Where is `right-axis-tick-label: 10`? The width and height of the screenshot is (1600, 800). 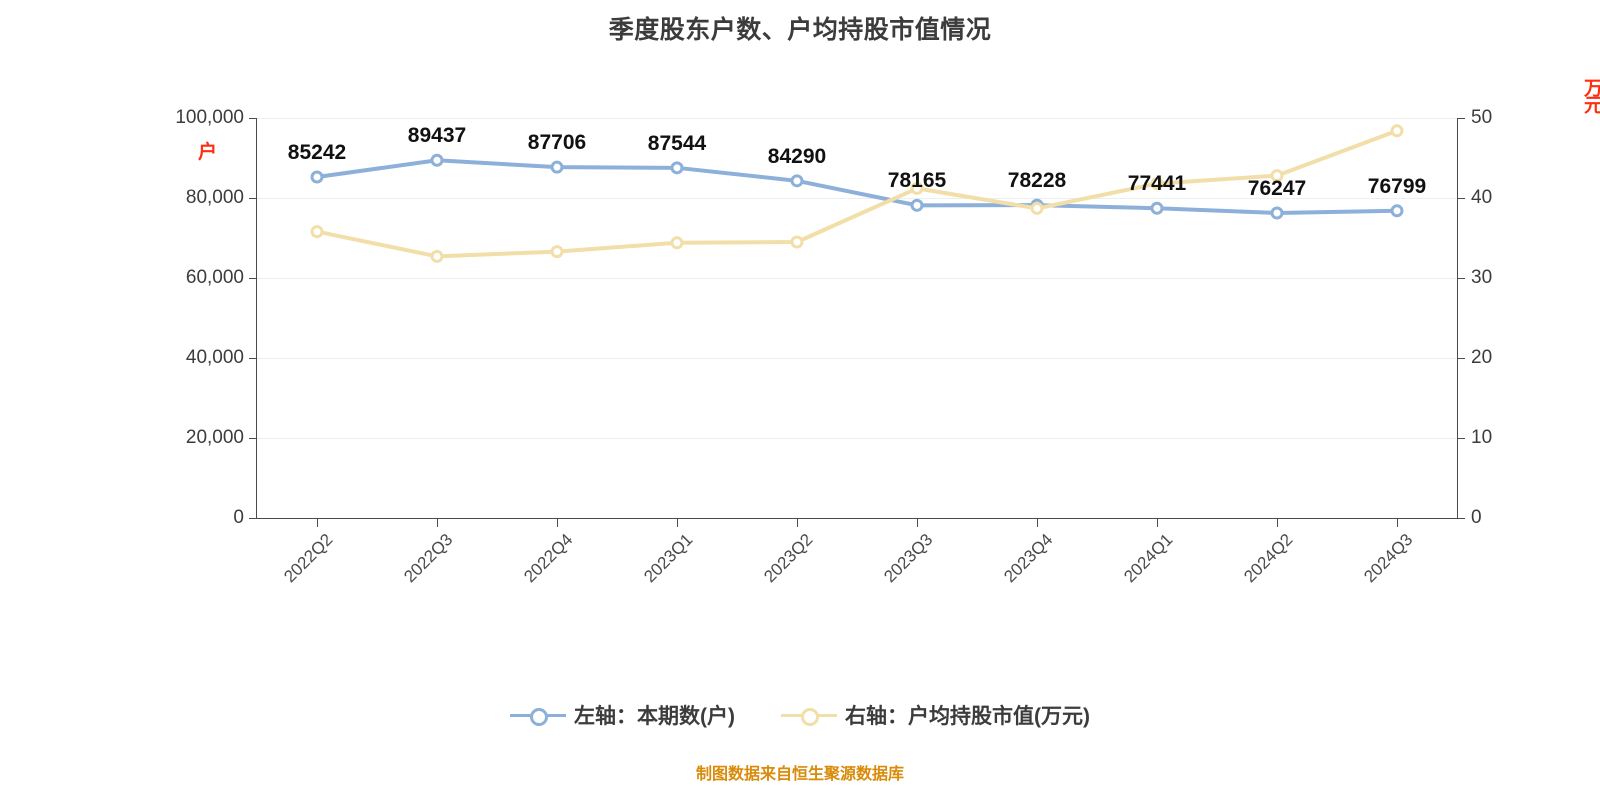
right-axis-tick-label: 10 is located at coordinates (1482, 437).